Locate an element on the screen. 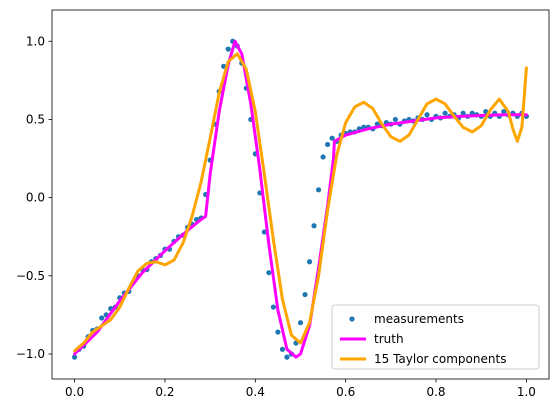  legend-label: measurements is located at coordinates (419, 319).